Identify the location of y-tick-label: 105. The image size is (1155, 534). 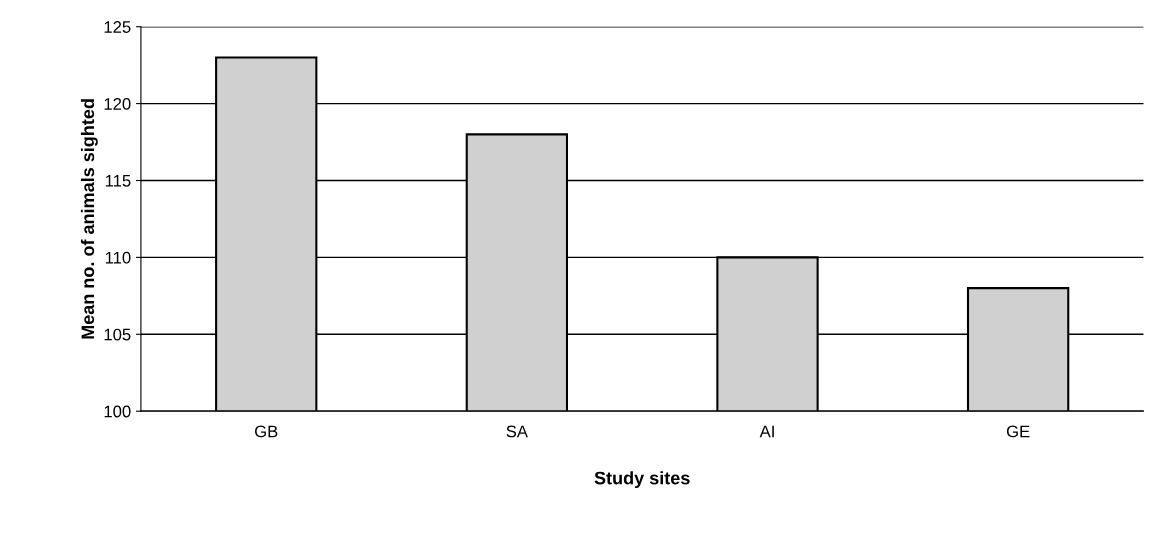
(117, 334).